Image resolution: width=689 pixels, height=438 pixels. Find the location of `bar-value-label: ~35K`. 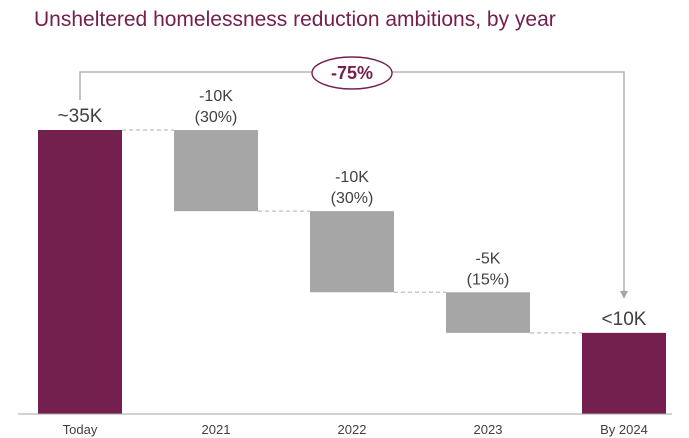

bar-value-label: ~35K is located at coordinates (80, 116).